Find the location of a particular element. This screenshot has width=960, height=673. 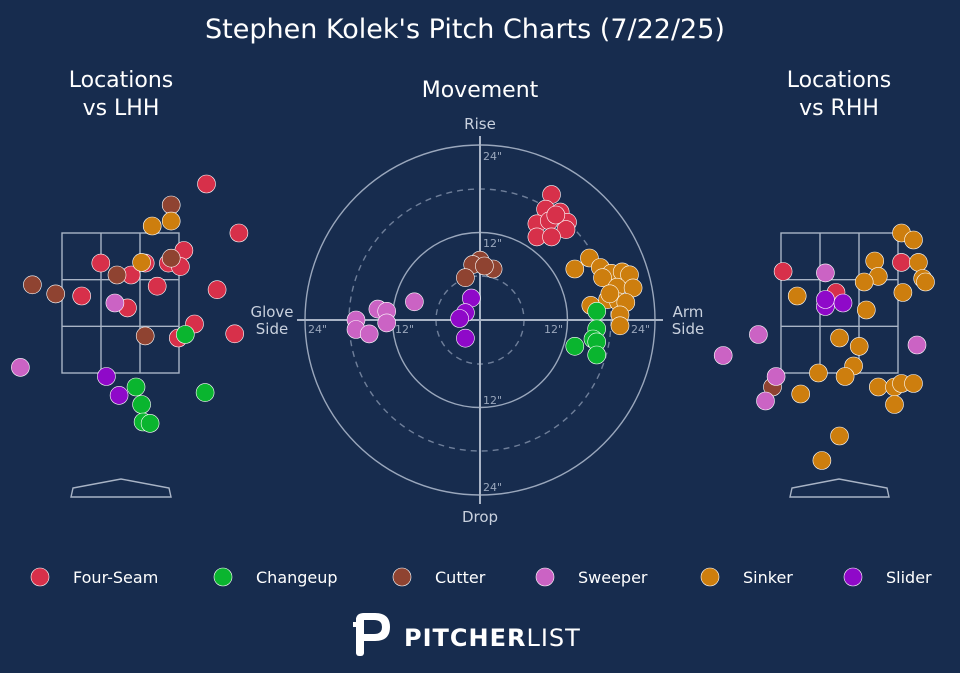

glove-side-label-line2: Side is located at coordinates (272, 329).